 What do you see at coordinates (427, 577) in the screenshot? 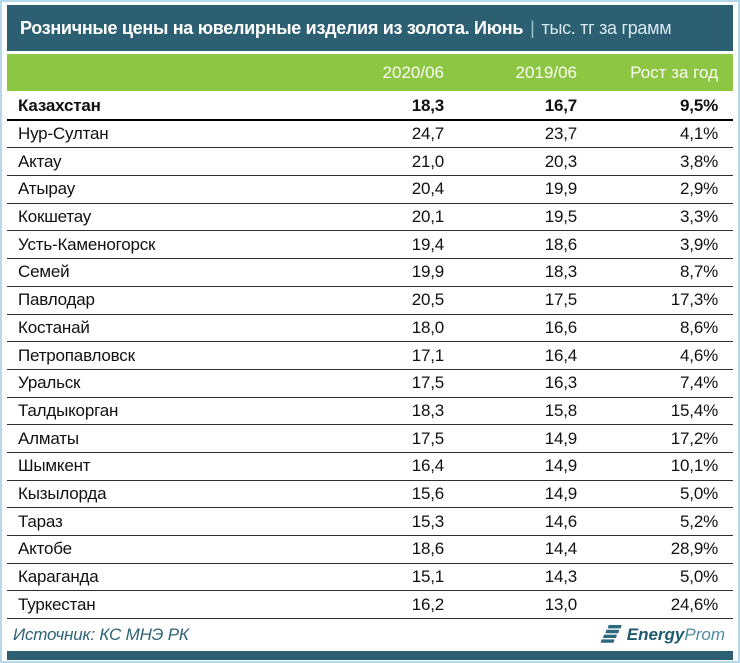
I see `price-2020: 15,1` at bounding box center [427, 577].